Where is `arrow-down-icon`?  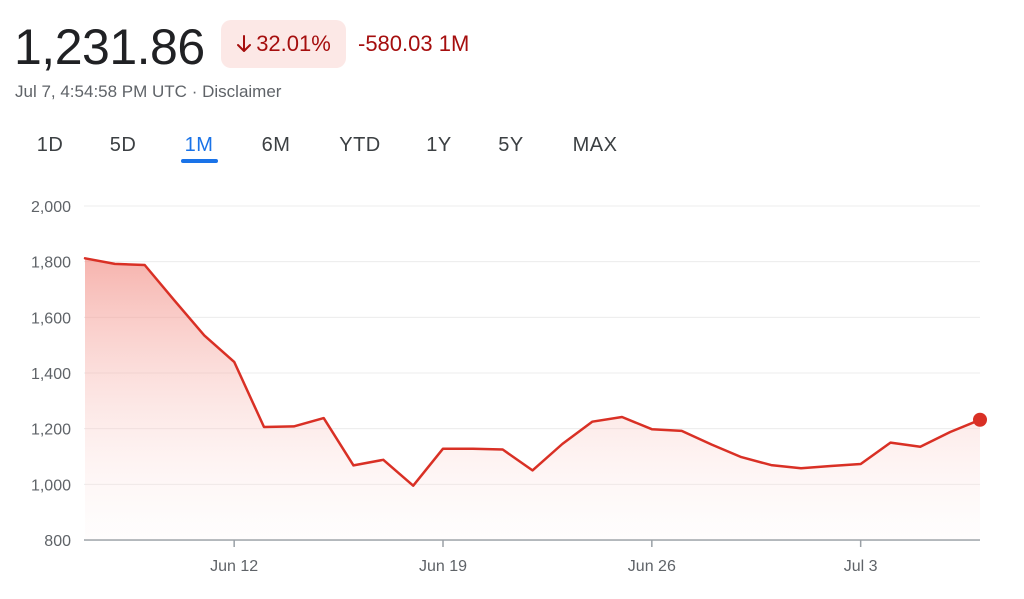 arrow-down-icon is located at coordinates (244, 44).